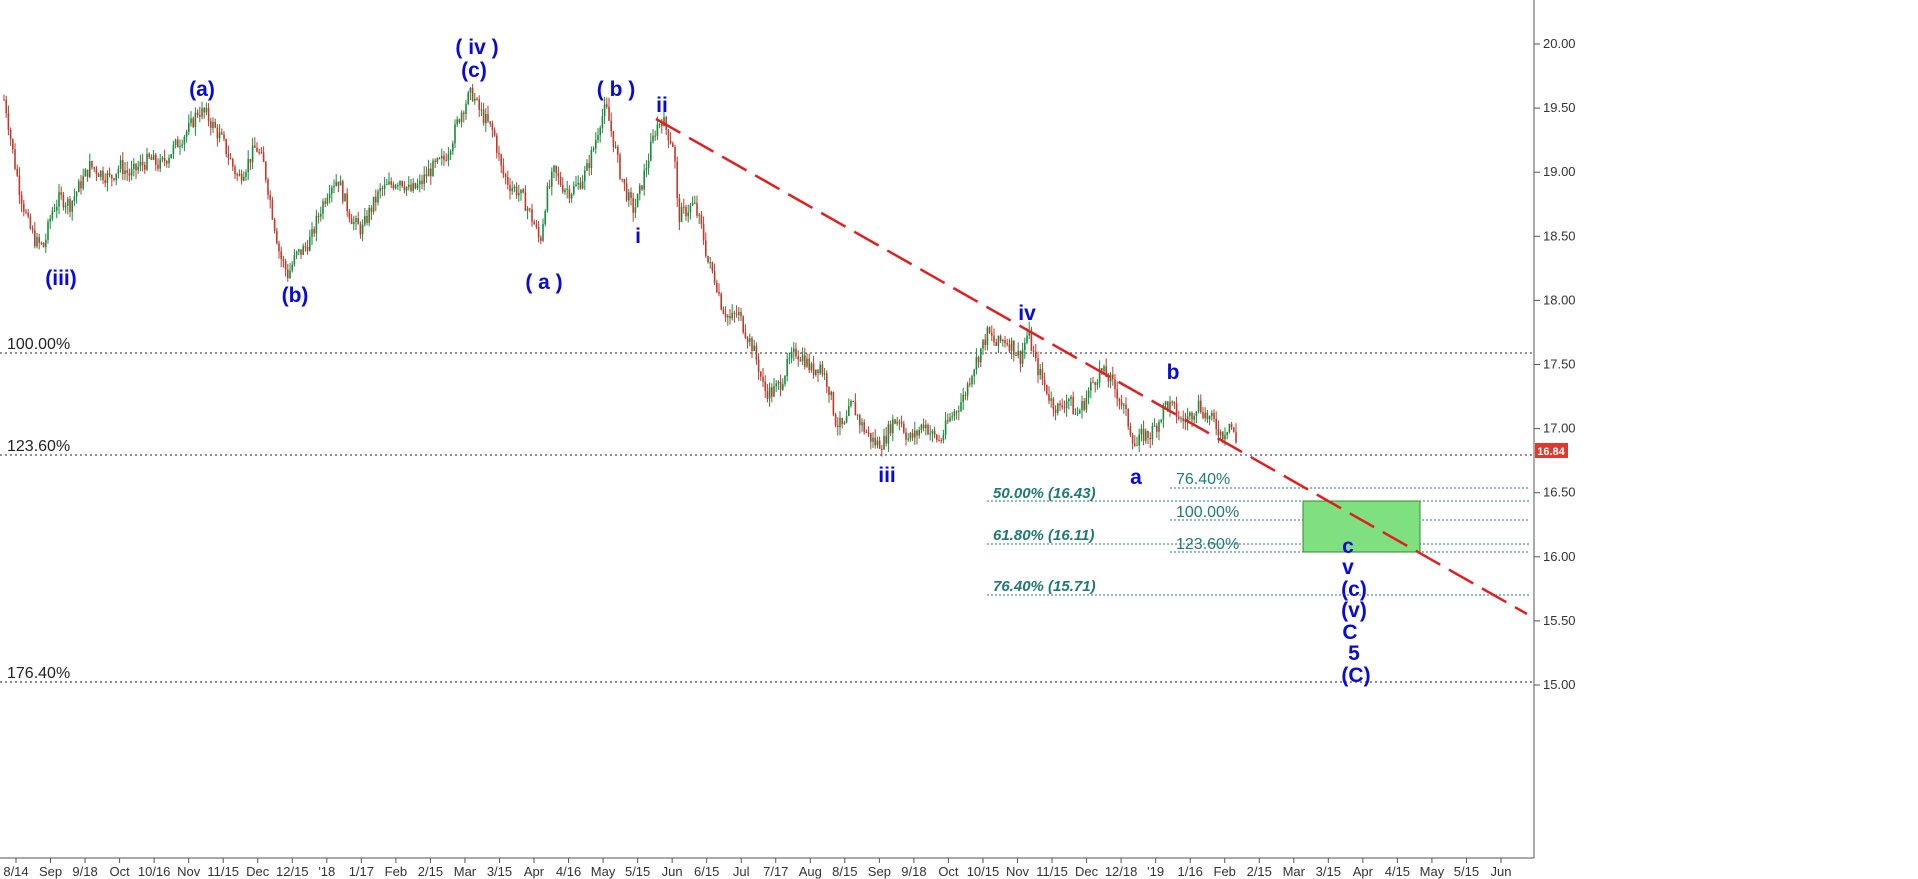 This screenshot has width=1918, height=879. I want to click on y-tick-label: 18.00, so click(1559, 299).